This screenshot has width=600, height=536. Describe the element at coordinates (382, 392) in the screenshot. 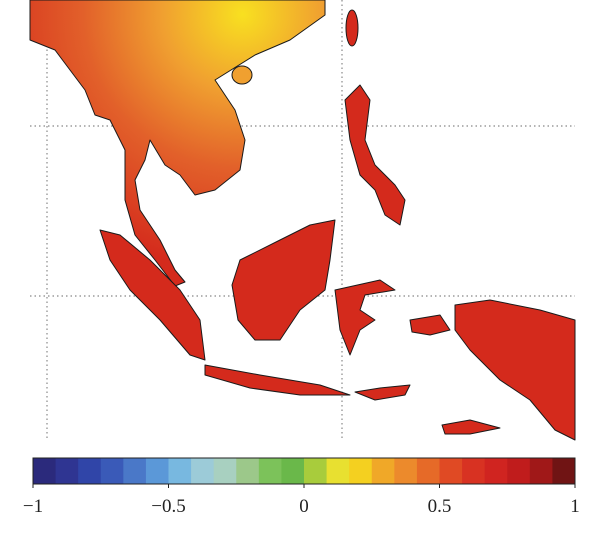

I see `lesser-sunda-islands` at that location.